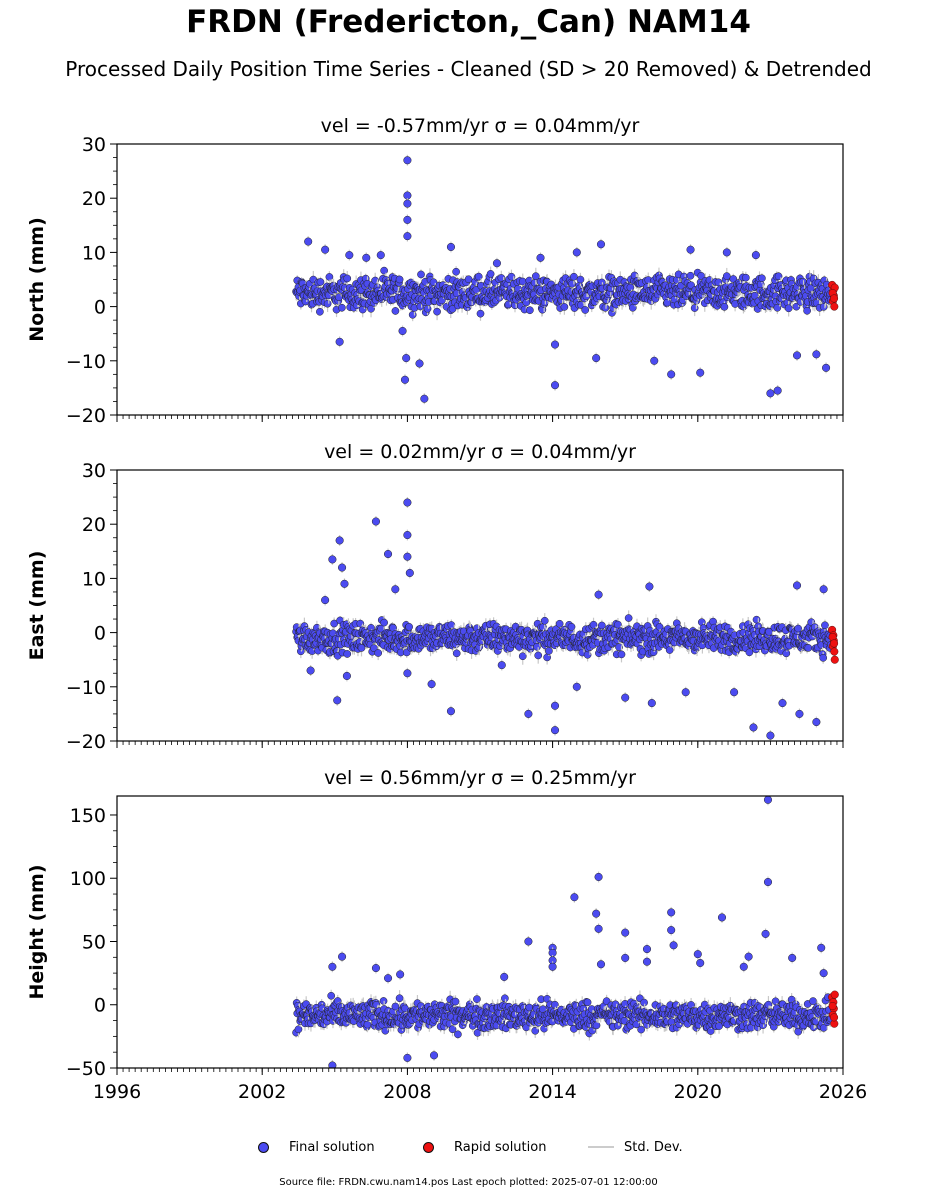 The width and height of the screenshot is (937, 1200). I want to click on y-tick-label: −20, so click(86, 416).